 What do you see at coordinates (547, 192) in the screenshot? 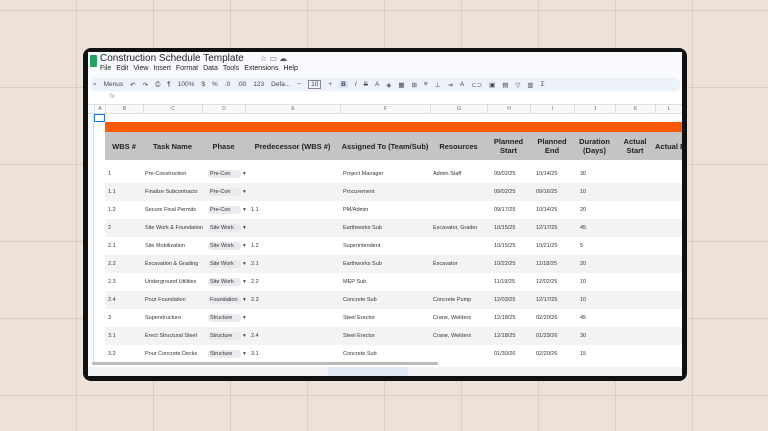
I see `planned-end-cell: 09/16/25` at bounding box center [547, 192].